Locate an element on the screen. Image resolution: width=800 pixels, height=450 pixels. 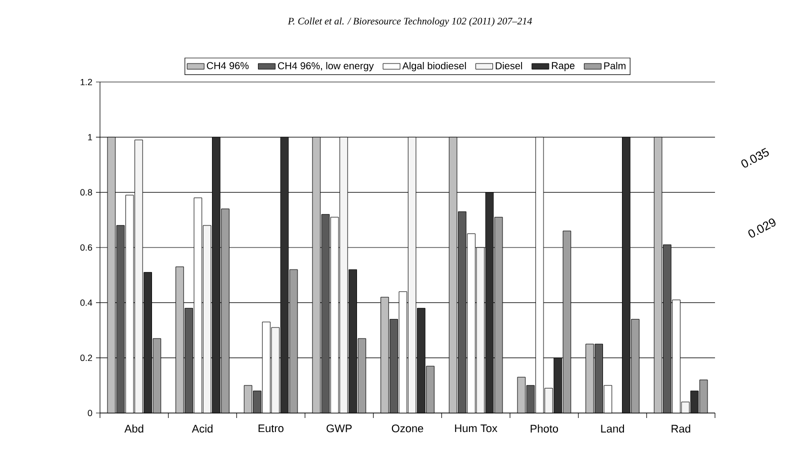
text: 0.029 is located at coordinates (762, 228).